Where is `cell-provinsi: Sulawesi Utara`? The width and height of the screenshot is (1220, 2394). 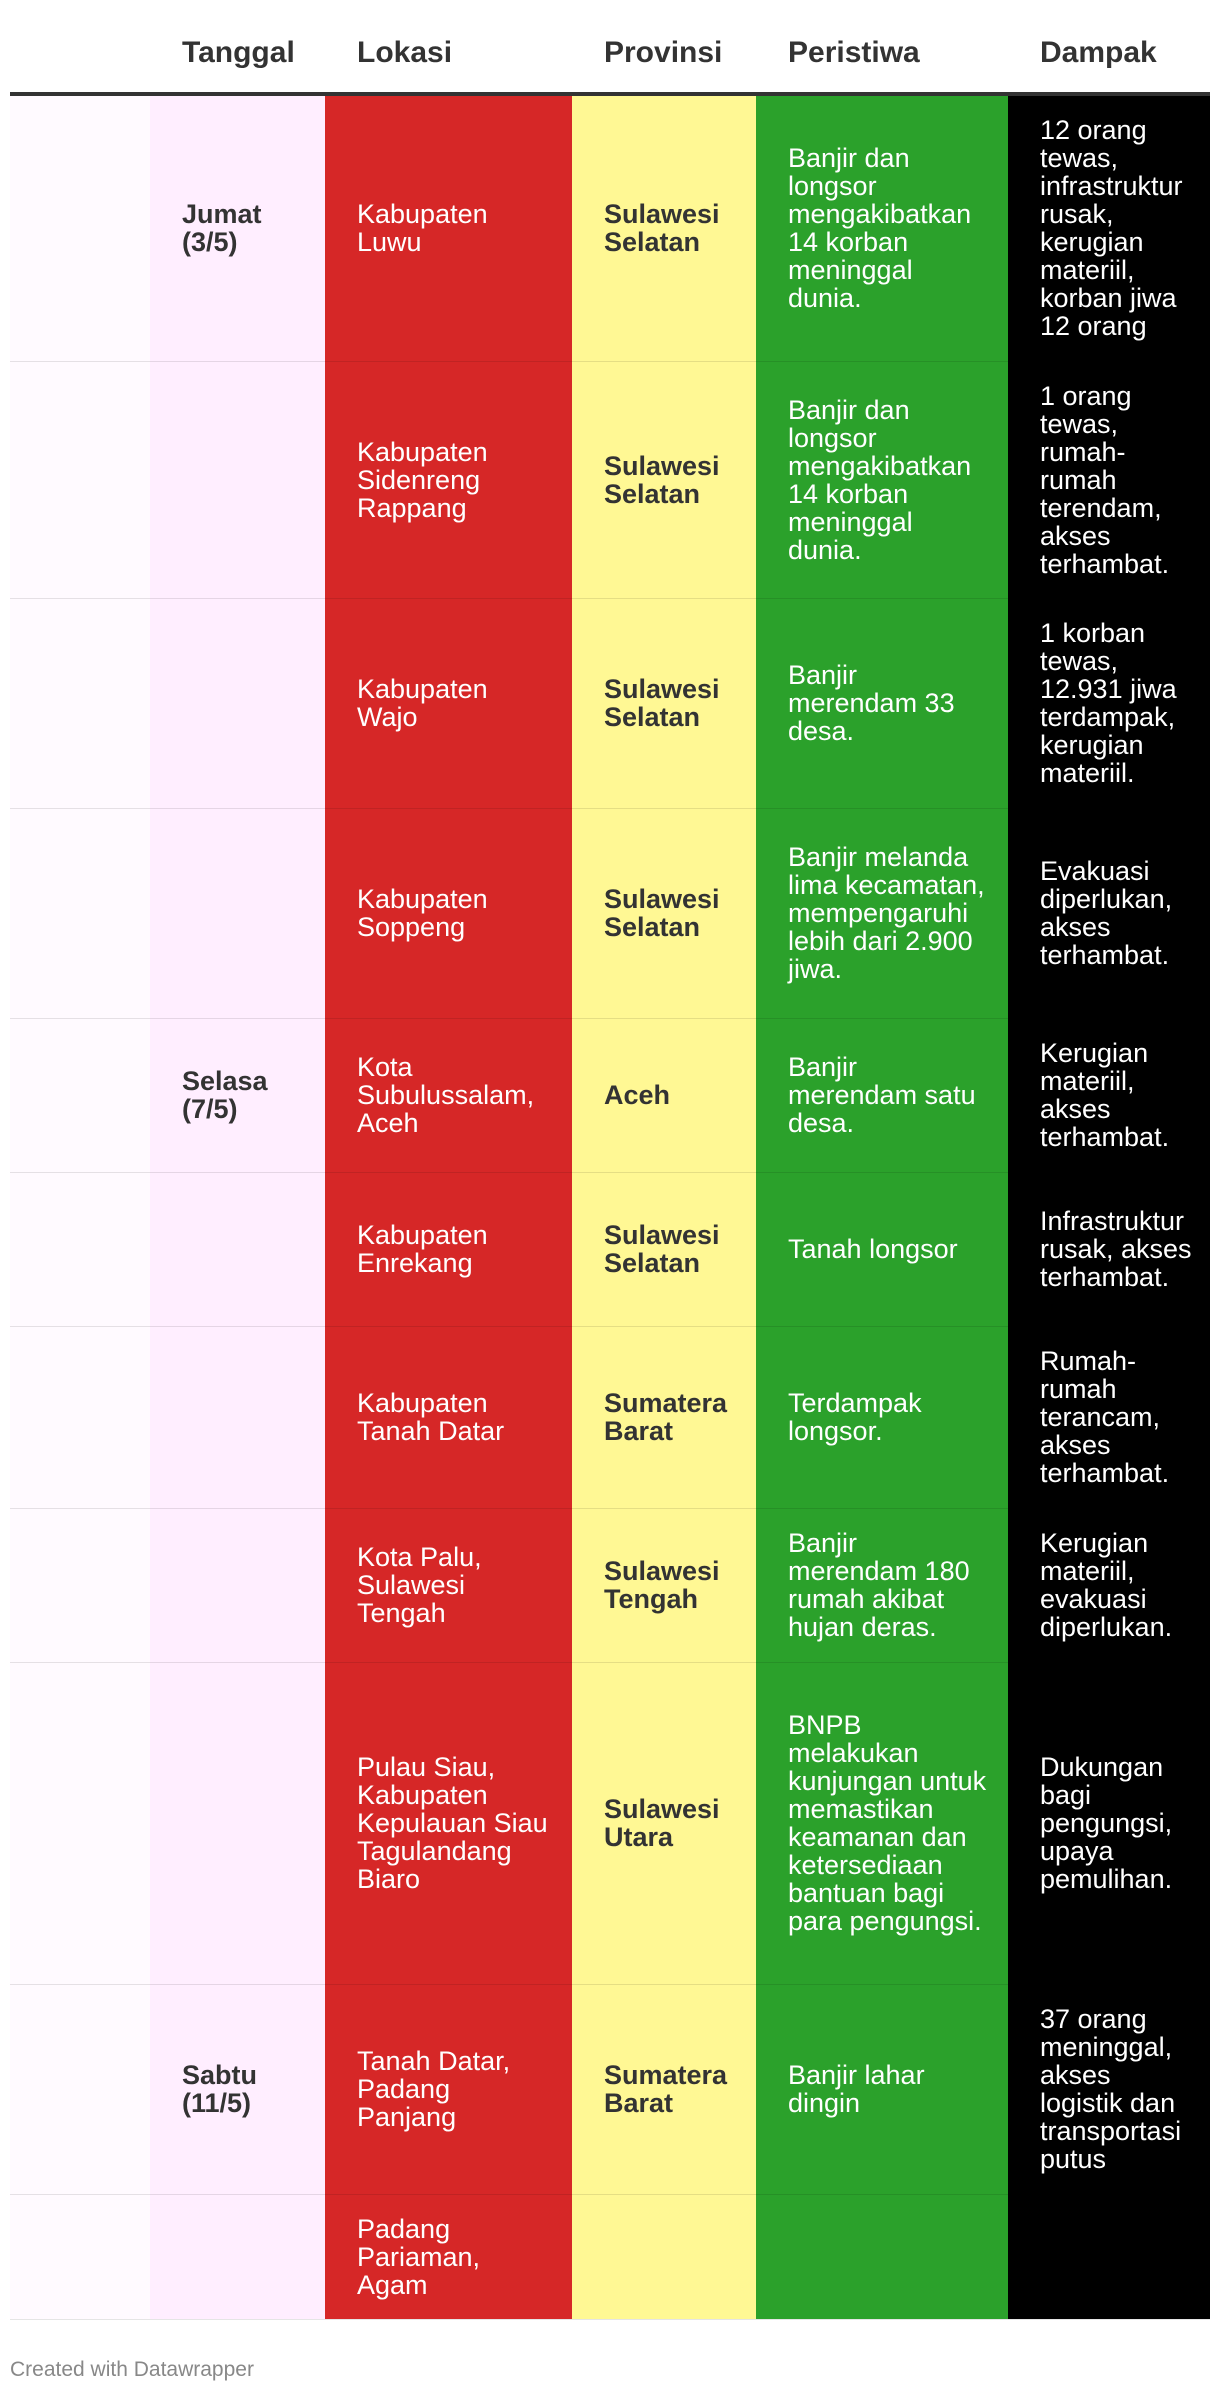 cell-provinsi: Sulawesi Utara is located at coordinates (664, 1823).